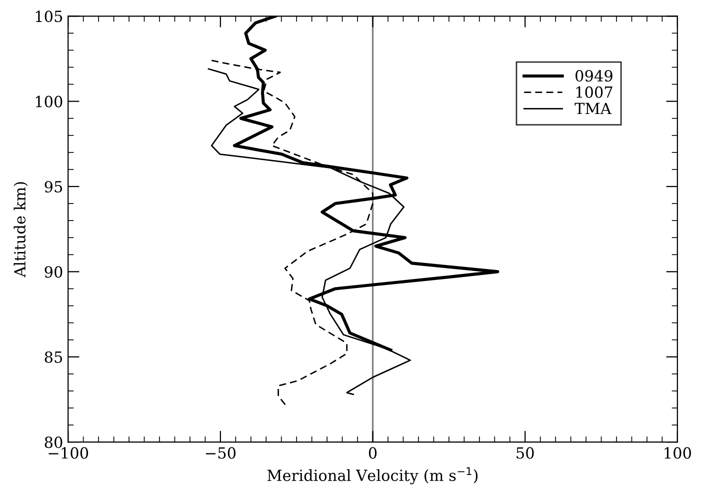  Describe the element at coordinates (53, 442) in the screenshot. I see `y-tick-label: 80` at that location.